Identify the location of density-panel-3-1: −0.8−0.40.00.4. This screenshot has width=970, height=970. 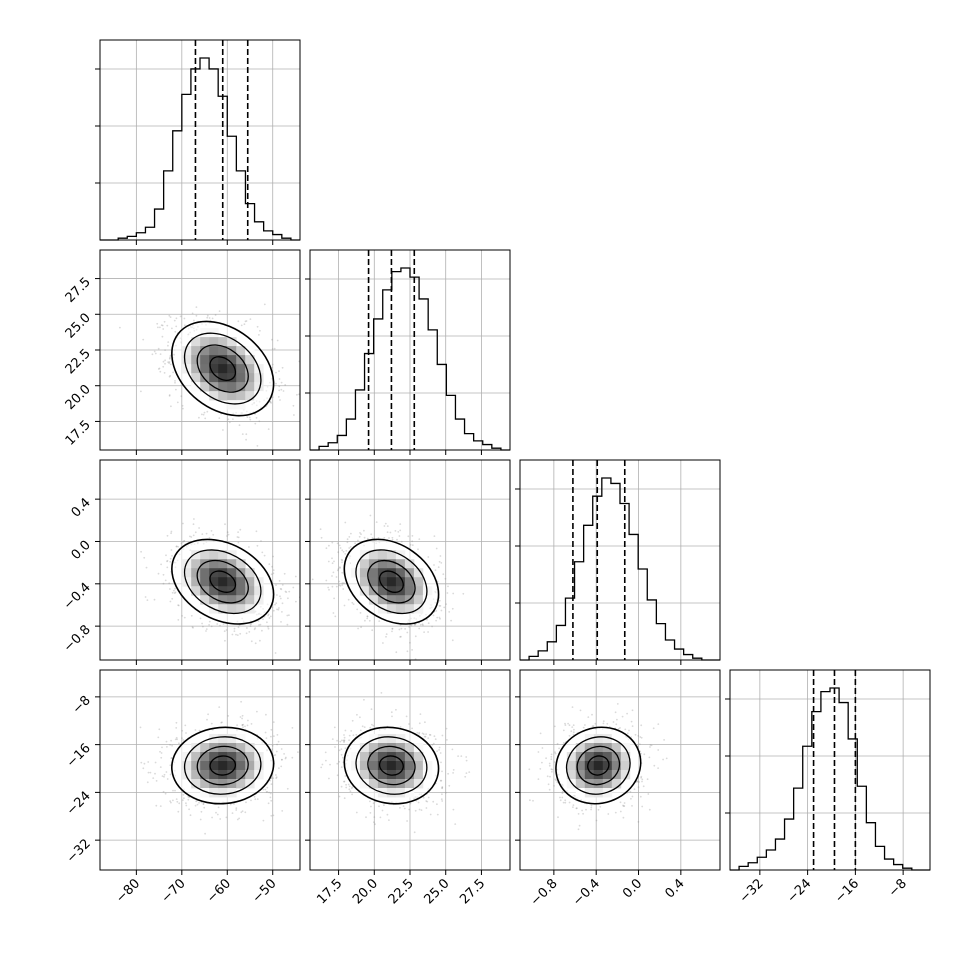
(181, 562).